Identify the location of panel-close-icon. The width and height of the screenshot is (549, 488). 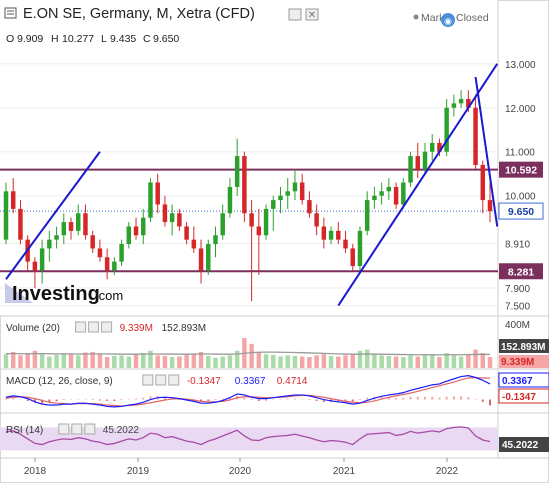
(107, 327).